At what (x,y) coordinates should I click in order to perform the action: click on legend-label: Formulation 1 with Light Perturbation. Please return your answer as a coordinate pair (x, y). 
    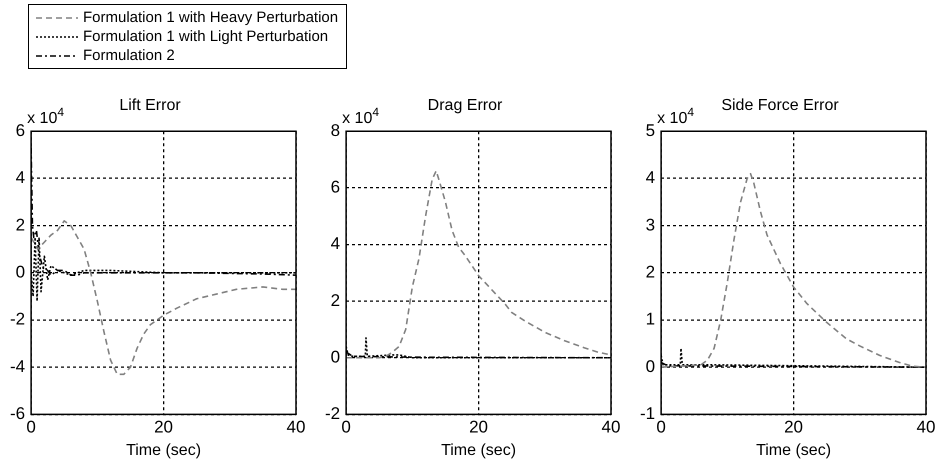
    Looking at the image, I should click on (205, 36).